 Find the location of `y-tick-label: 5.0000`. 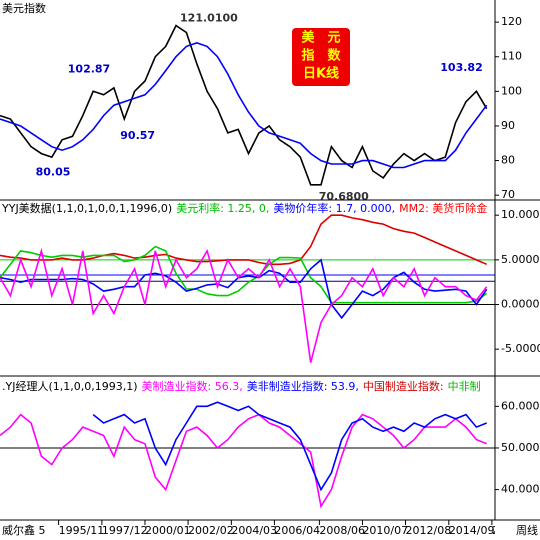

y-tick-label: 5.0000 is located at coordinates (520, 259).